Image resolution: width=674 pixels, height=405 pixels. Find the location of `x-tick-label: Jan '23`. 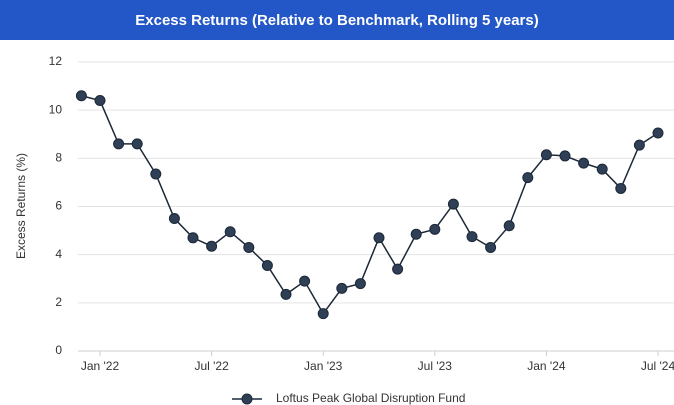

x-tick-label: Jan '23 is located at coordinates (323, 366).